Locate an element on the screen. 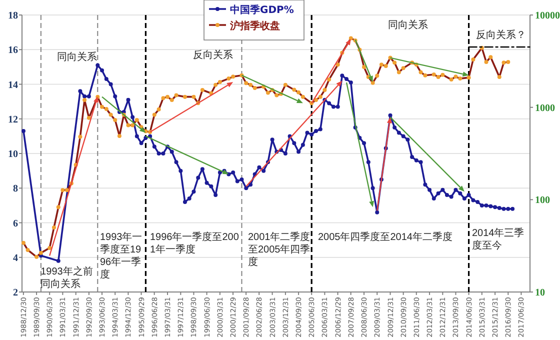 The image size is (560, 340). annotation: 2014年三季度至今 is located at coordinates (498, 239).